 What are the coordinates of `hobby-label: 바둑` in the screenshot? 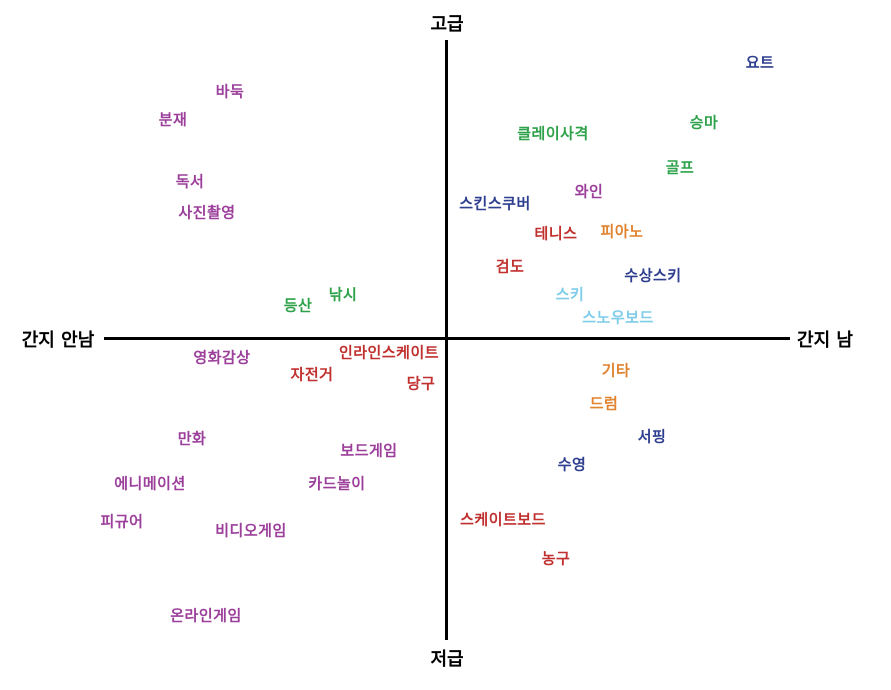 It's located at (230, 91).